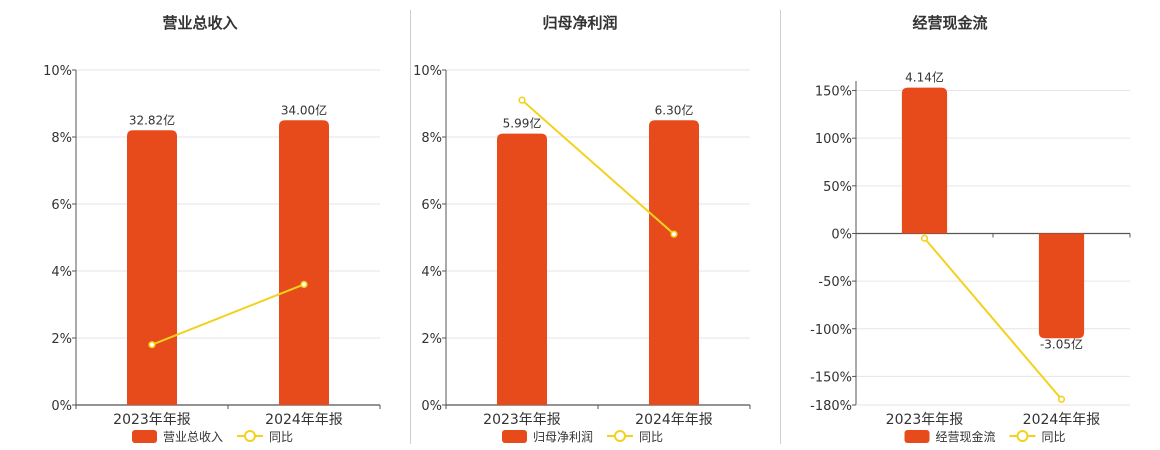 The width and height of the screenshot is (1160, 450). I want to click on bar-data-label: 6.30亿, so click(674, 109).